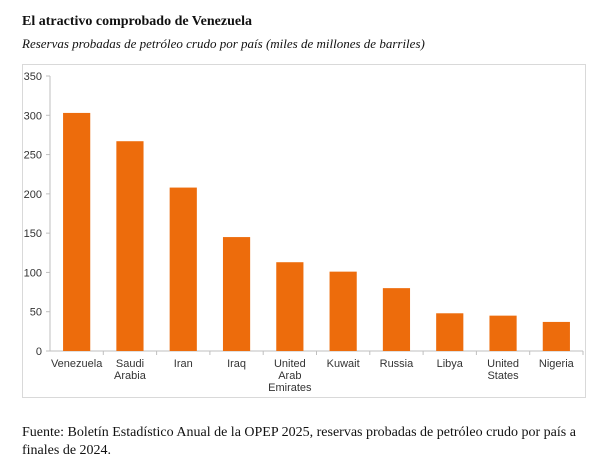  What do you see at coordinates (236, 364) in the screenshot?
I see `x-tick-label: Iraq` at bounding box center [236, 364].